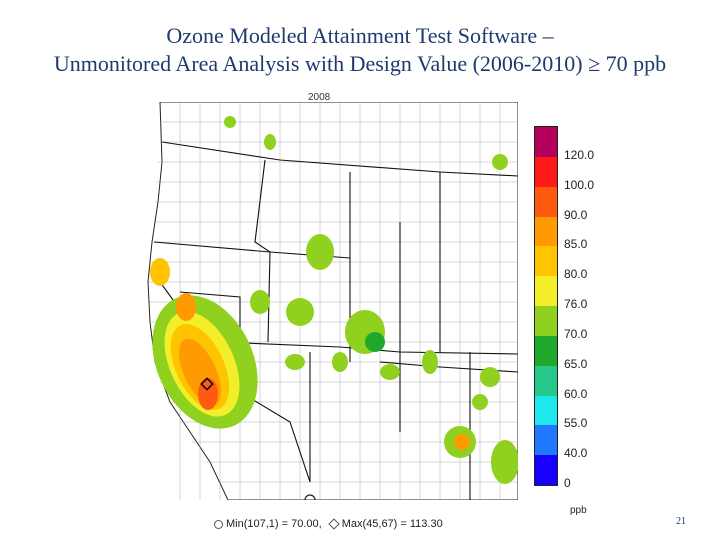 This screenshot has height=540, width=720. What do you see at coordinates (576, 304) in the screenshot?
I see `legend-label: 76.0` at bounding box center [576, 304].